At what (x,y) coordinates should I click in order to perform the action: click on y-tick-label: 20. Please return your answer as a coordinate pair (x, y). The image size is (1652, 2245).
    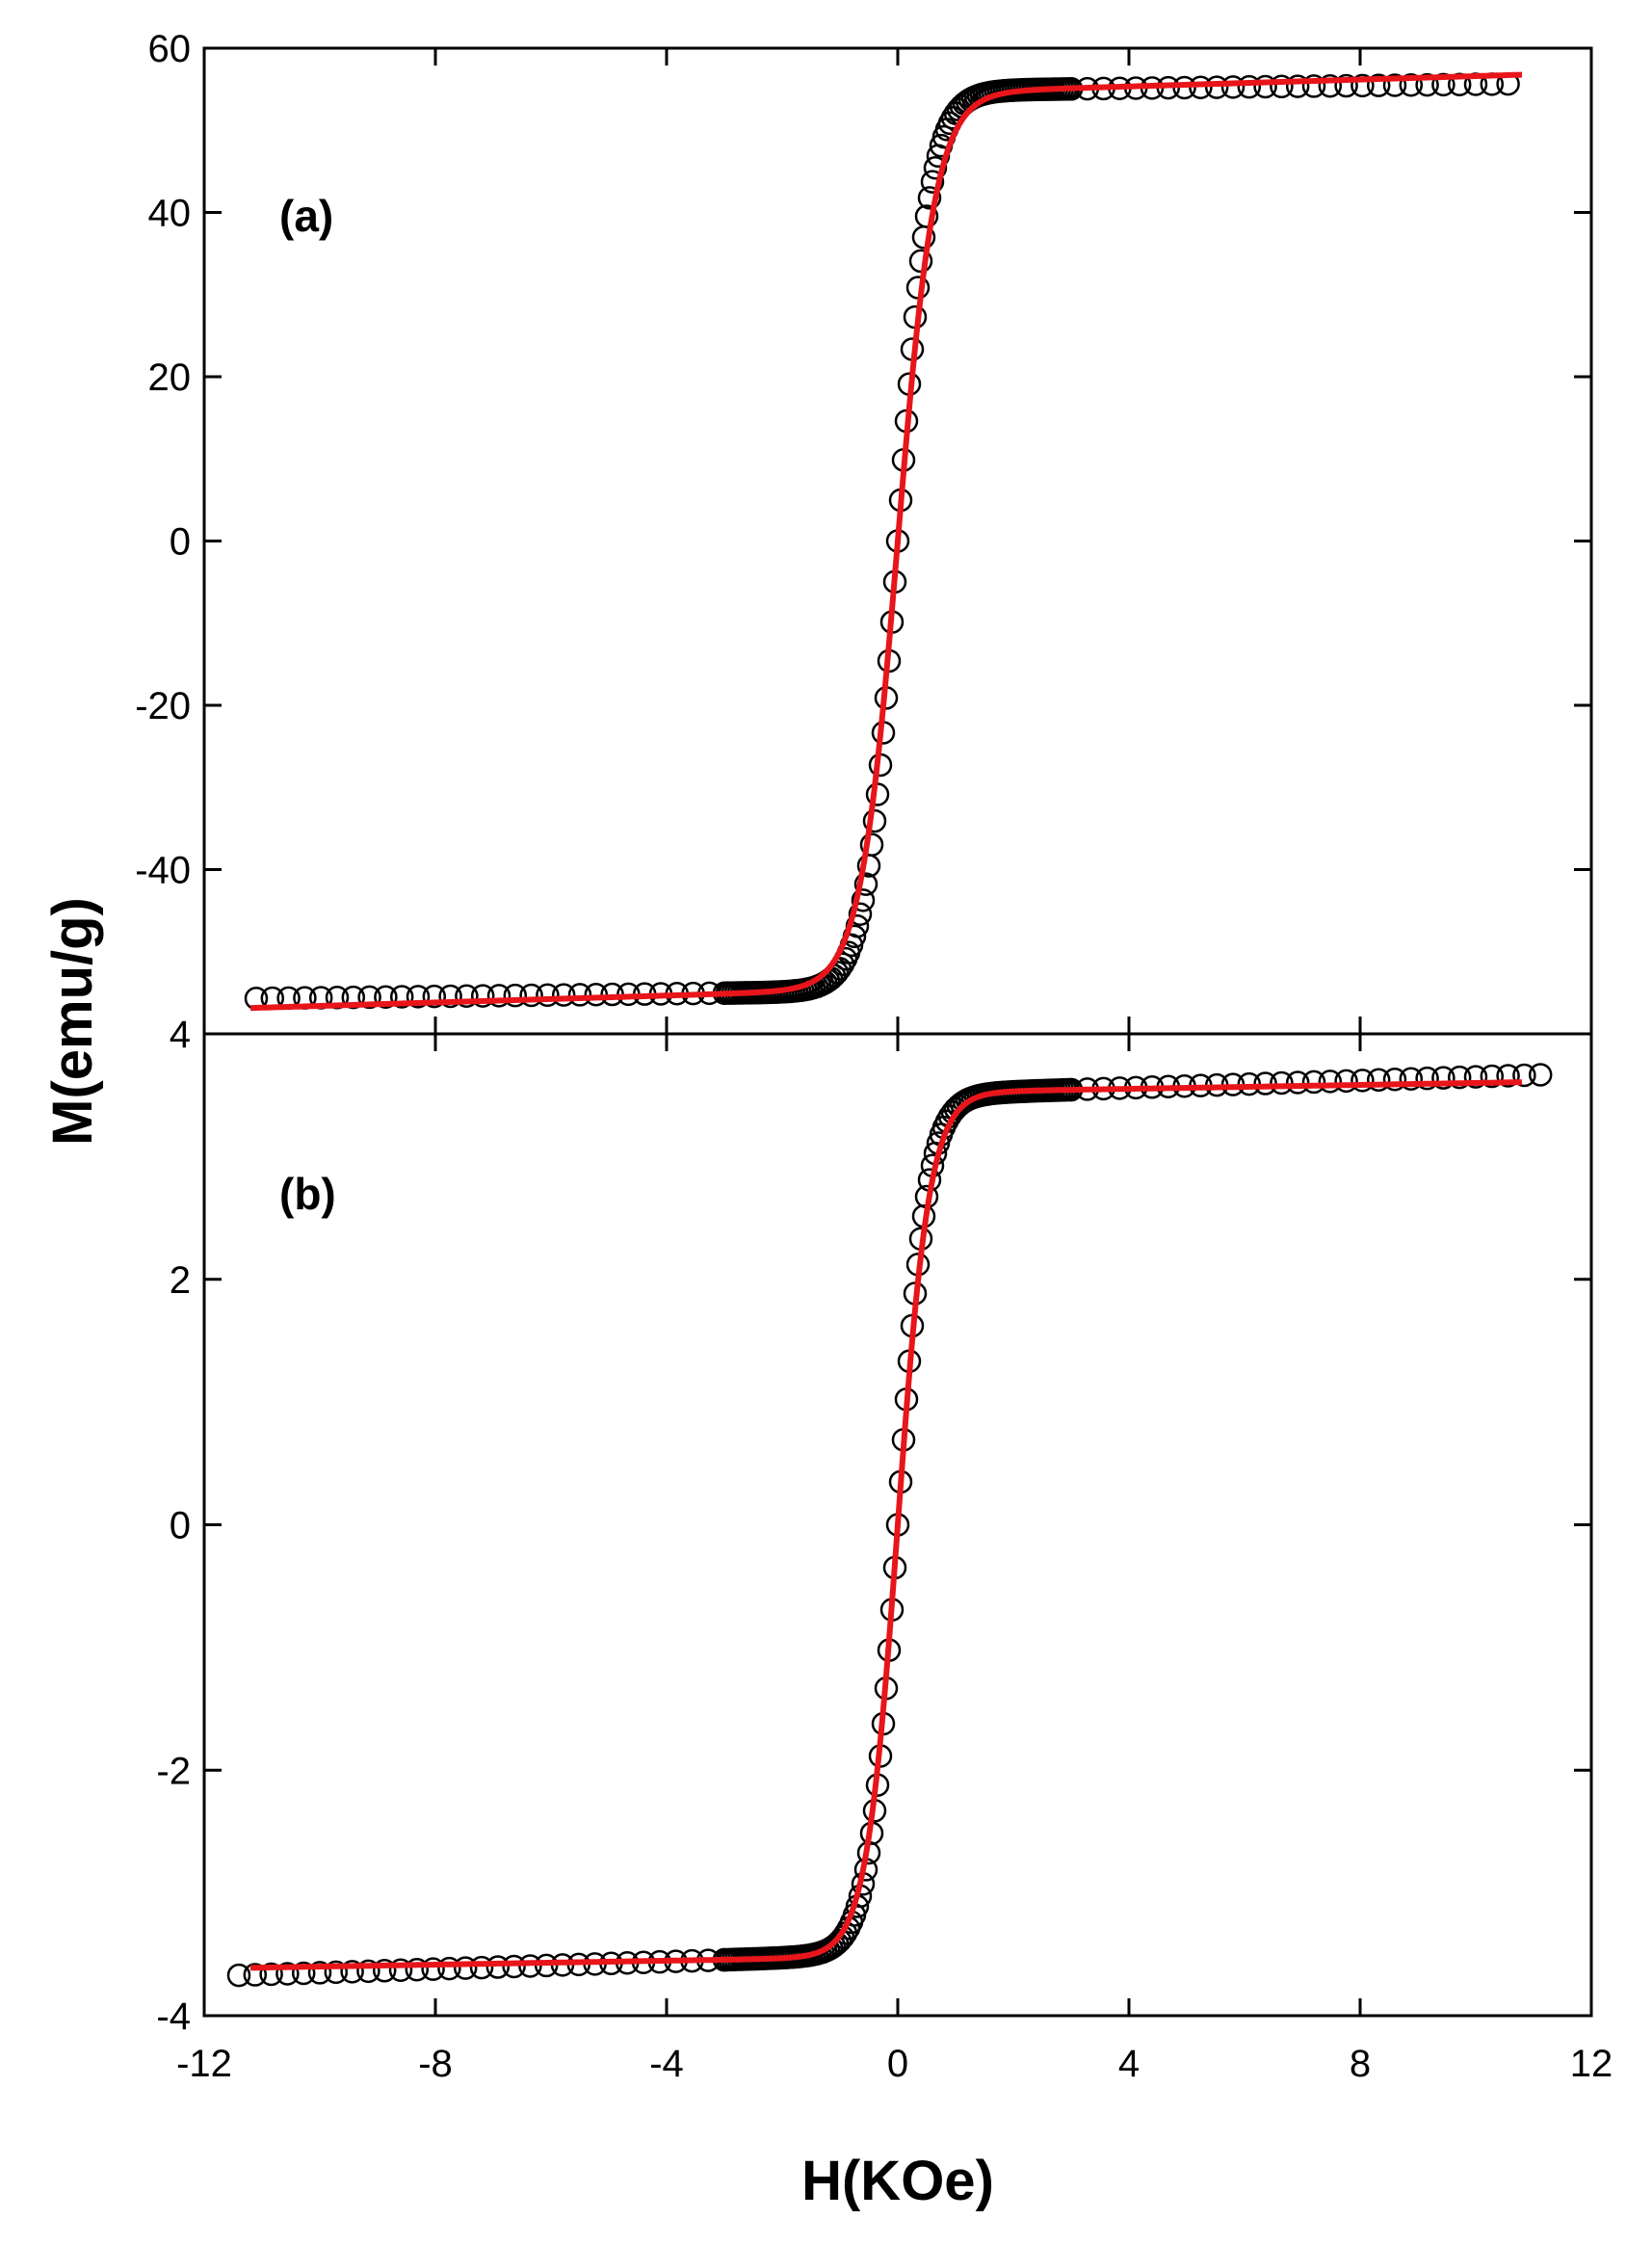
    Looking at the image, I should click on (170, 378).